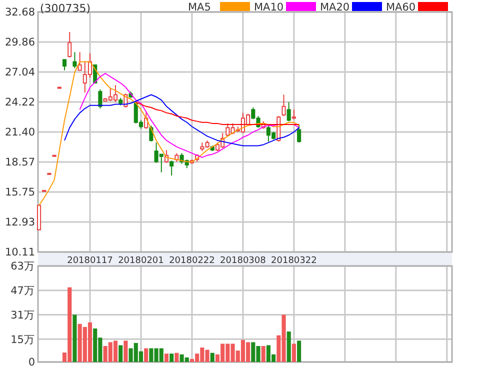 Image resolution: width=499 pixels, height=366 pixels. What do you see at coordinates (199, 8) in the screenshot?
I see `legend-label: MA5` at bounding box center [199, 8].